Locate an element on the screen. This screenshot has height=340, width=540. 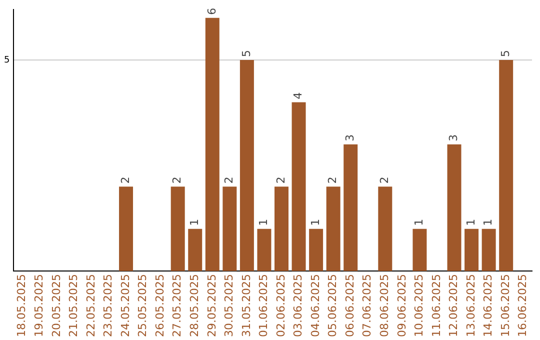
data-label: 6 is located at coordinates (211, 11).